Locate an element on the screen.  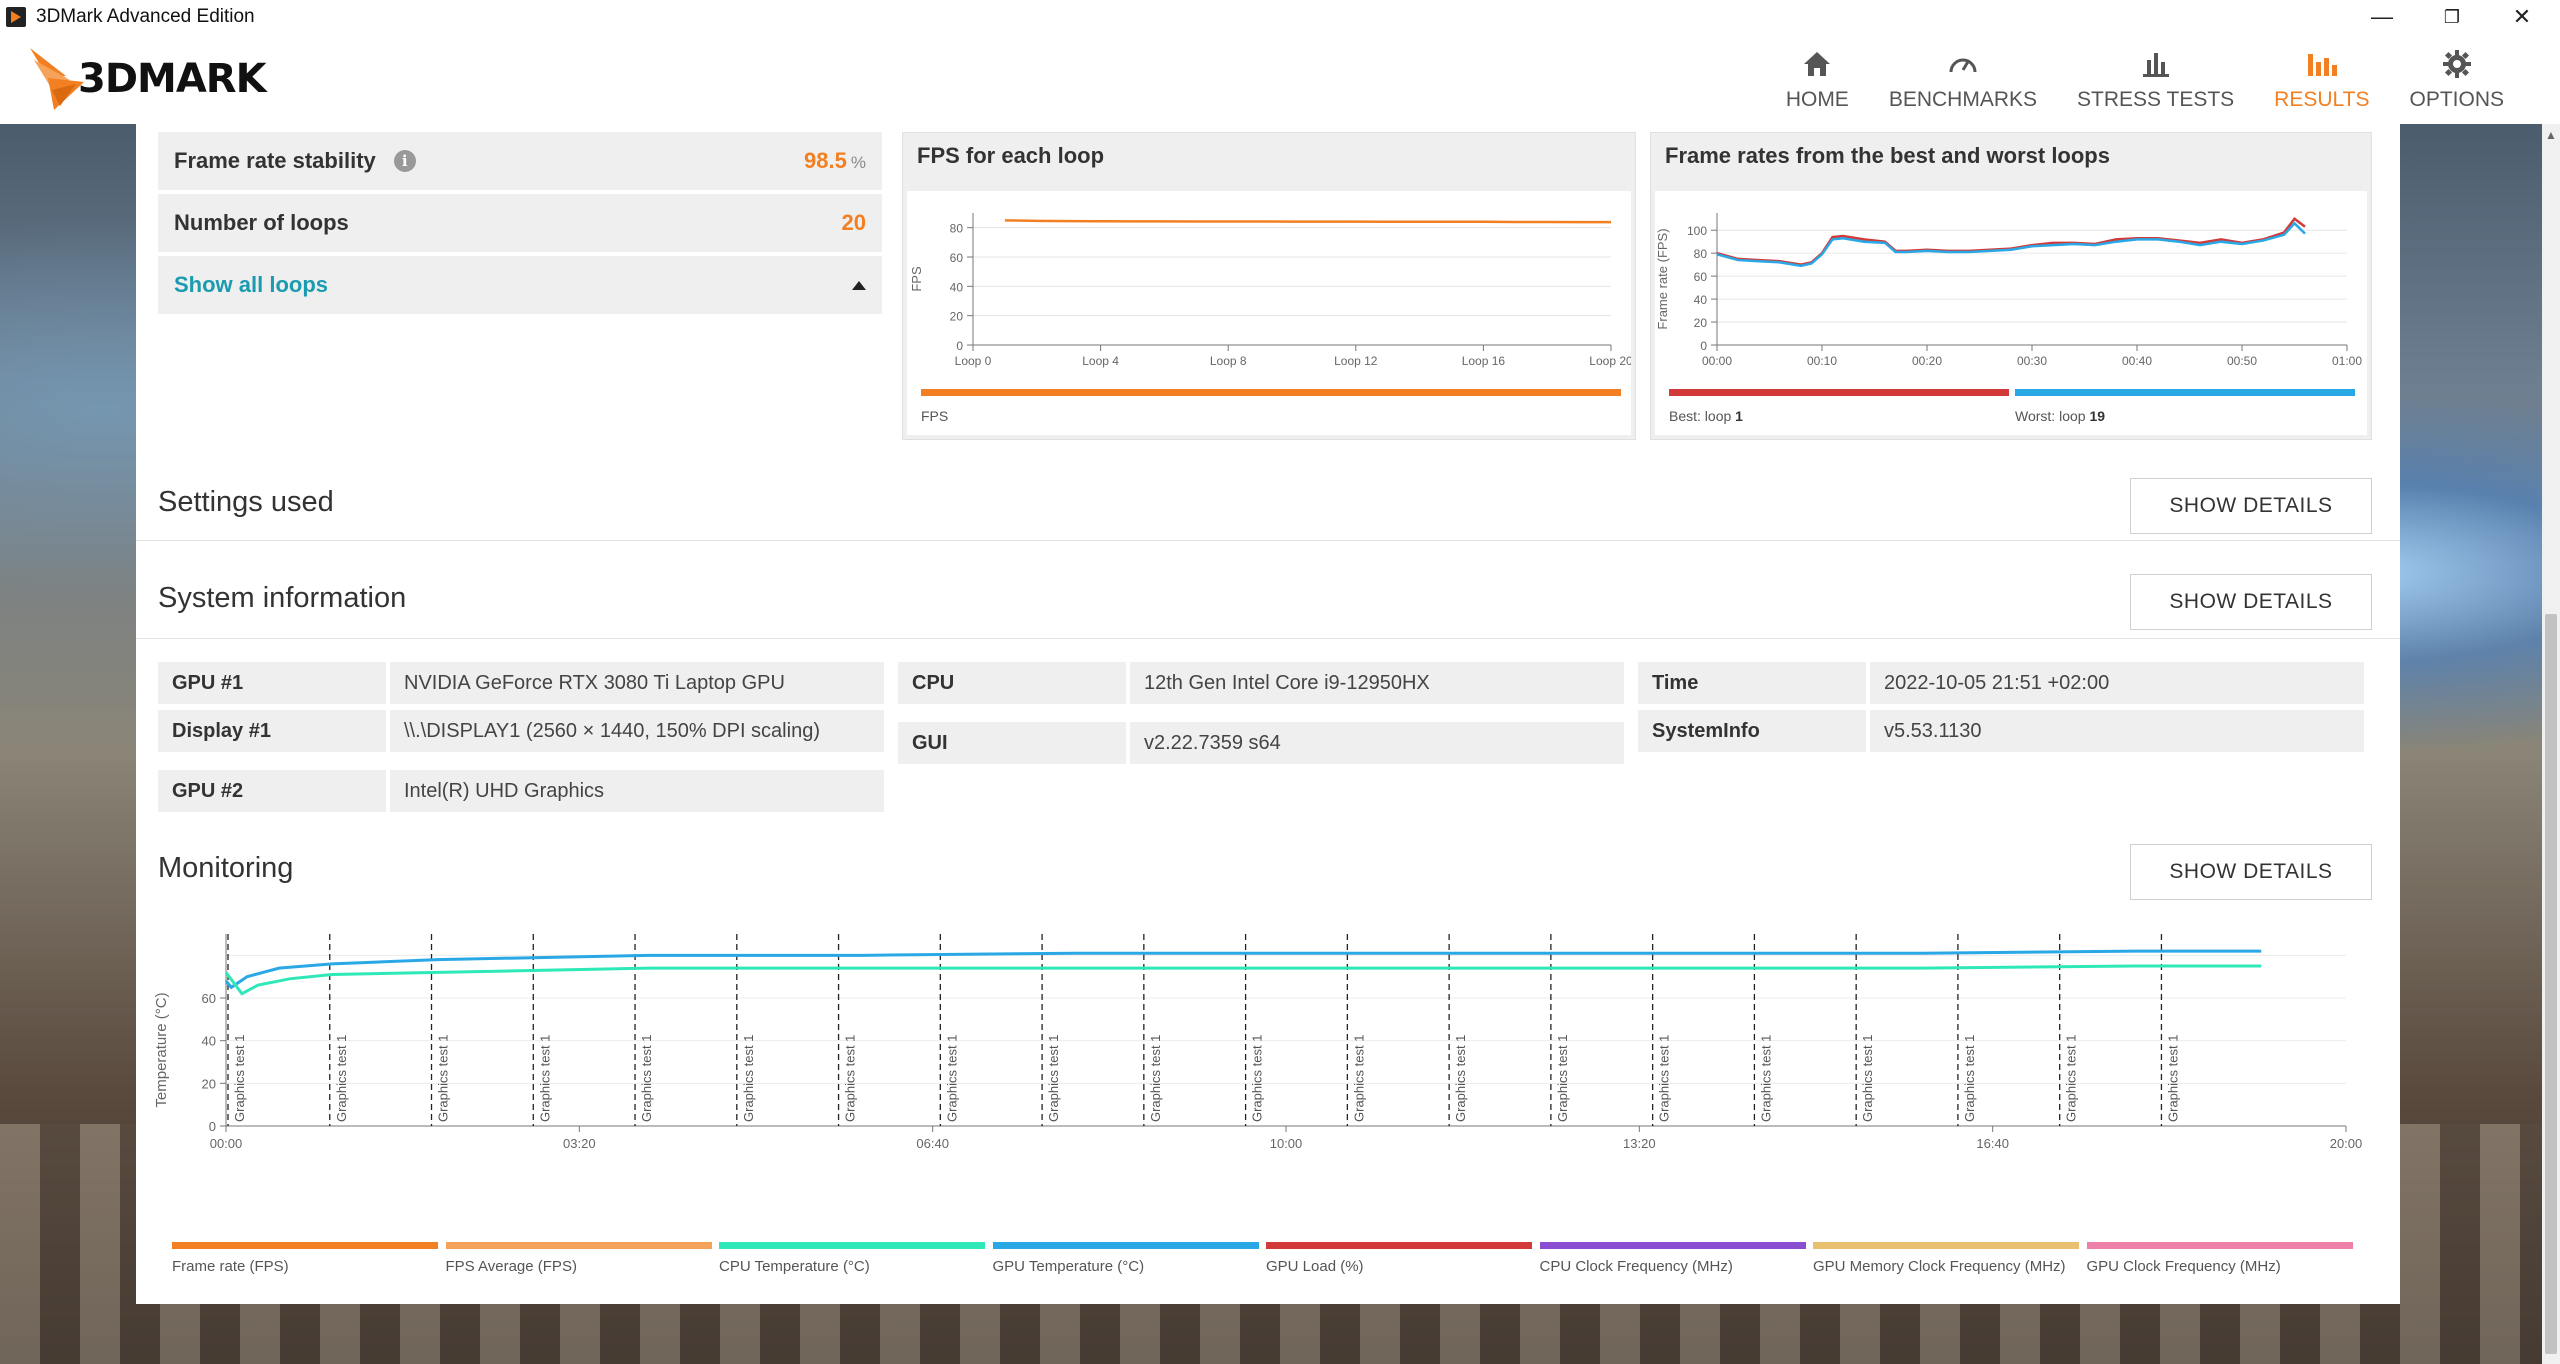
close-button: ✕ is located at coordinates (2522, 17).